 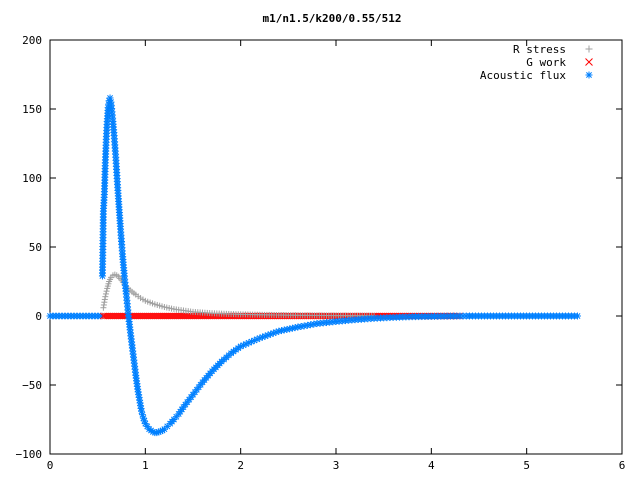 What do you see at coordinates (431, 465) in the screenshot?
I see `x-tick-label: 4` at bounding box center [431, 465].